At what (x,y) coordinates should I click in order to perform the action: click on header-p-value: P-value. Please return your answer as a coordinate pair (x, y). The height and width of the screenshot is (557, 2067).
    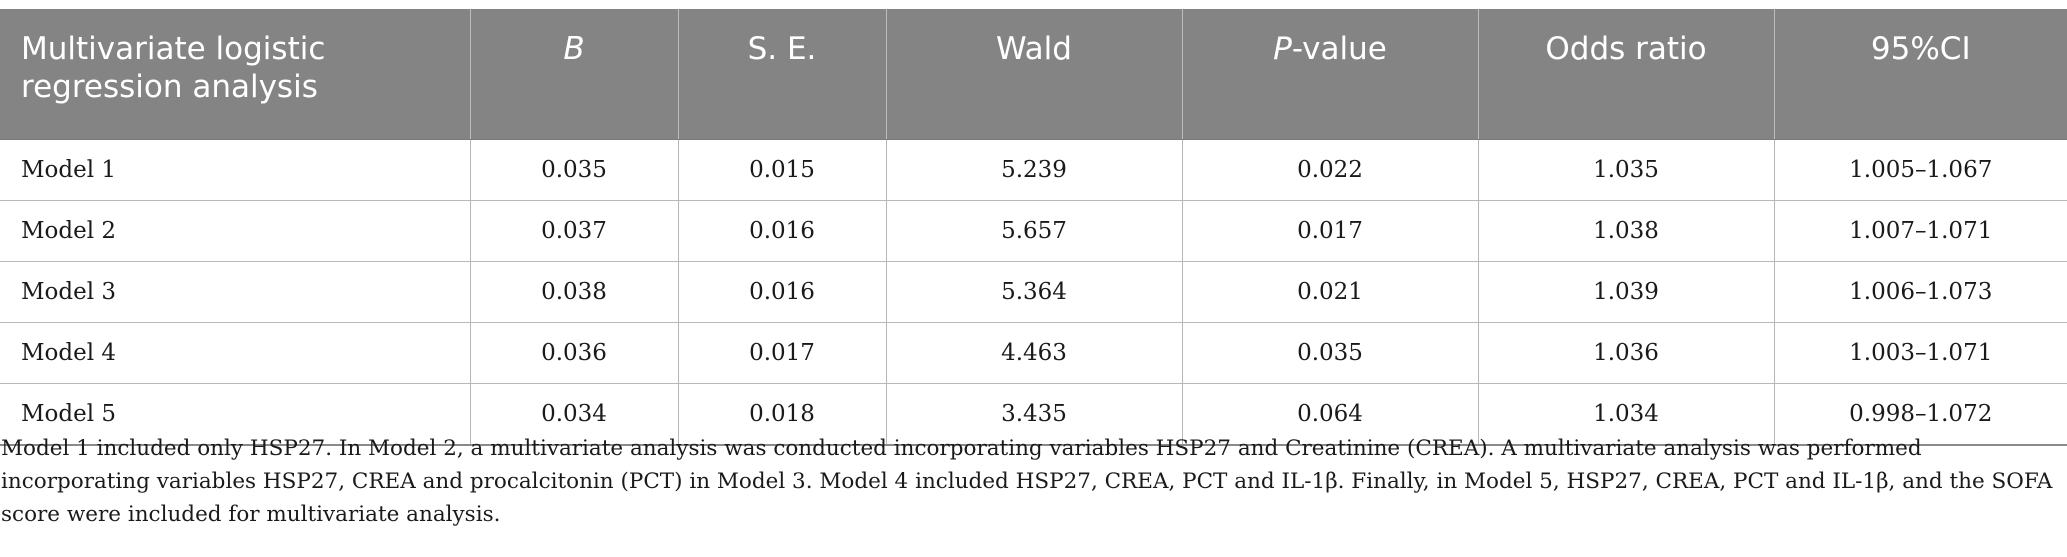
    Looking at the image, I should click on (1329, 74).